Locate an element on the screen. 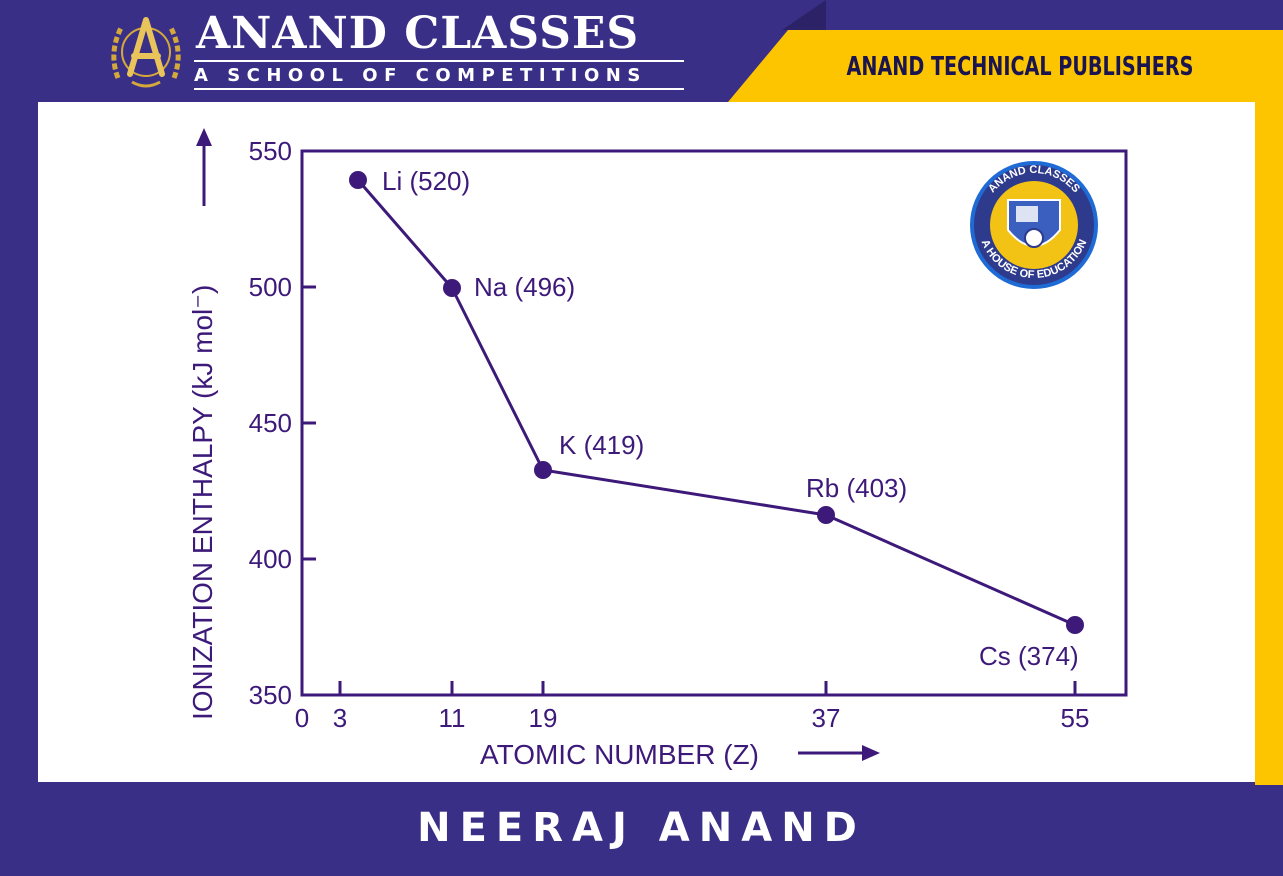  author-name: NEERAJ ANAND is located at coordinates (641, 828).